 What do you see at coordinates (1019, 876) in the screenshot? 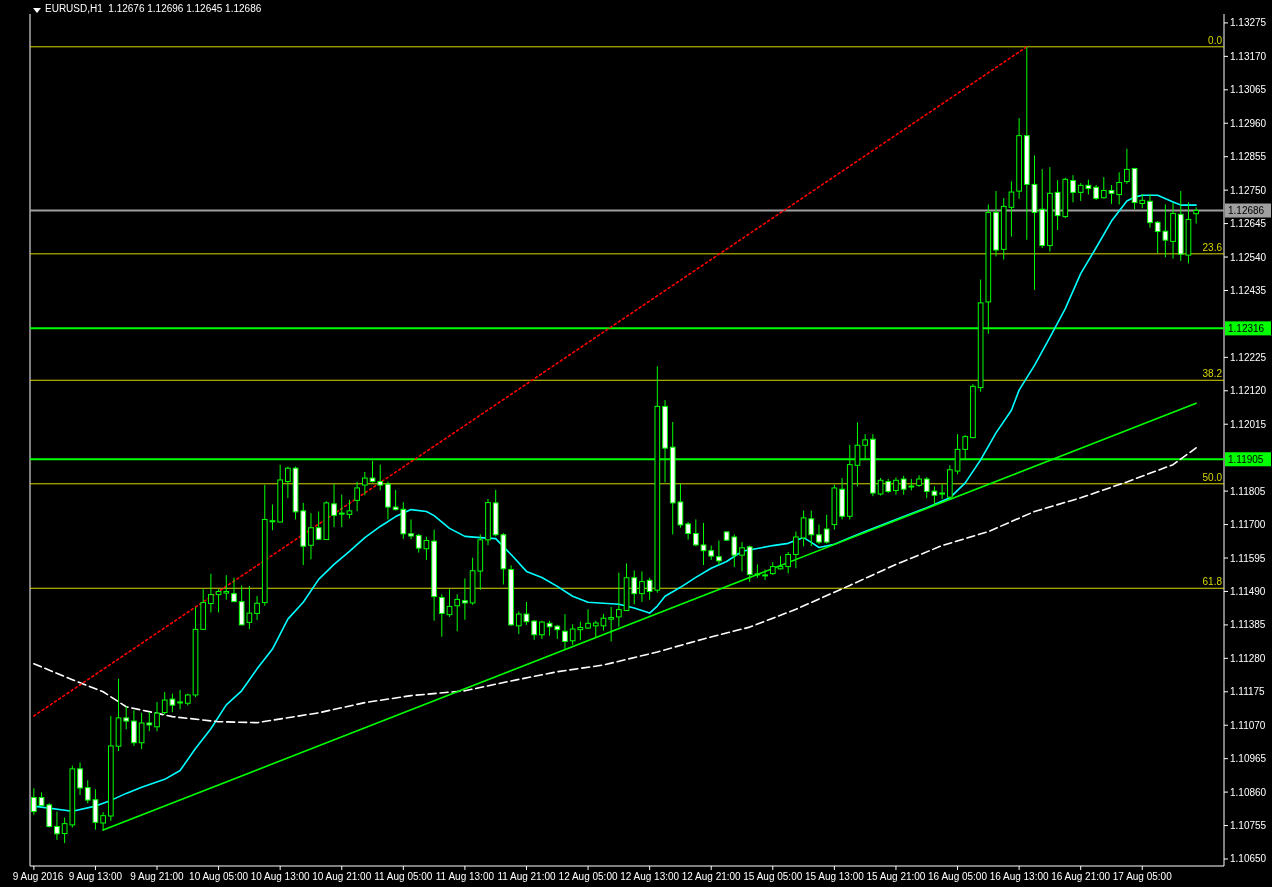
I see `x-tick-label: 16 Aug 13:00` at bounding box center [1019, 876].